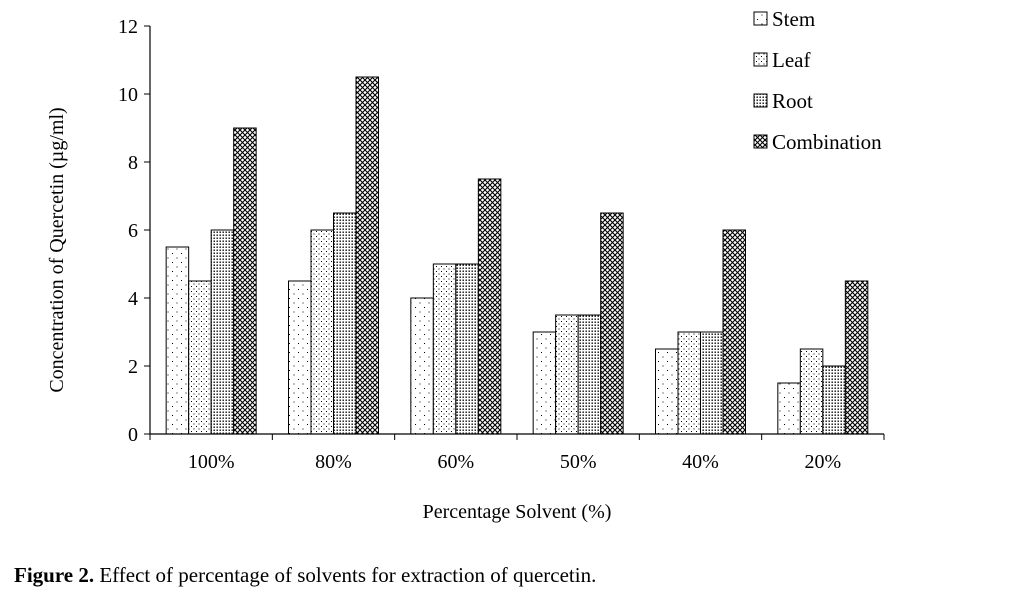 The width and height of the screenshot is (1012, 595). Describe the element at coordinates (827, 142) in the screenshot. I see `legend-label-combination: Combination` at that location.